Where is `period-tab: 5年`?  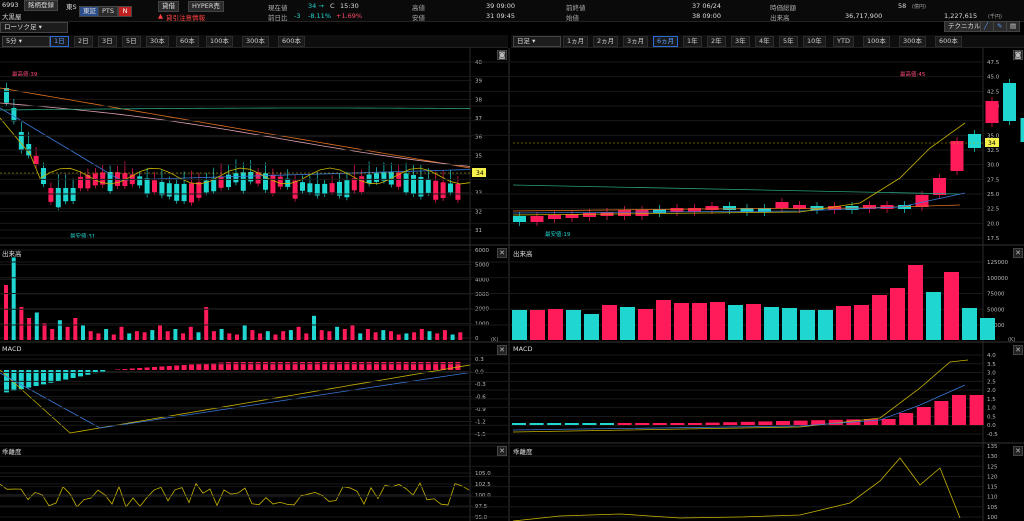
period-tab: 5年 is located at coordinates (788, 41).